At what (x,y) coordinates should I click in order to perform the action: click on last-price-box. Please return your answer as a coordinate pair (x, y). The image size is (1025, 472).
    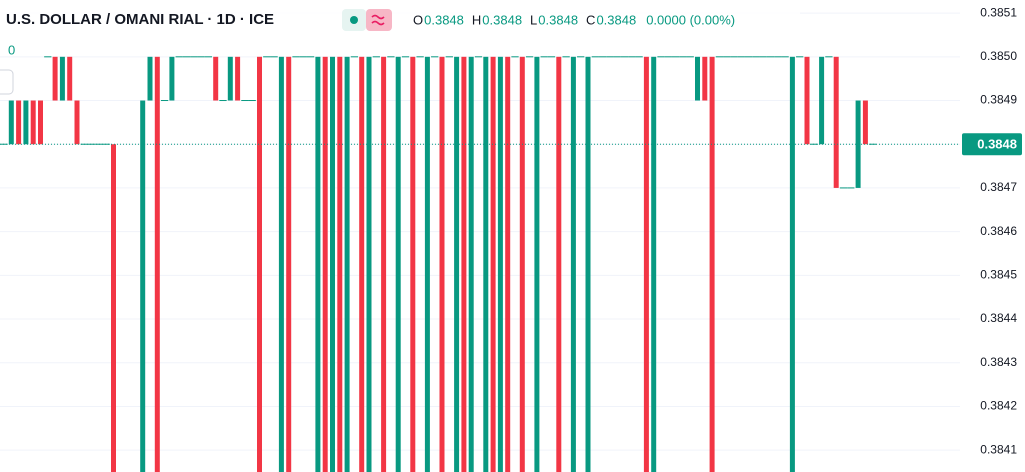
    Looking at the image, I should click on (992, 144).